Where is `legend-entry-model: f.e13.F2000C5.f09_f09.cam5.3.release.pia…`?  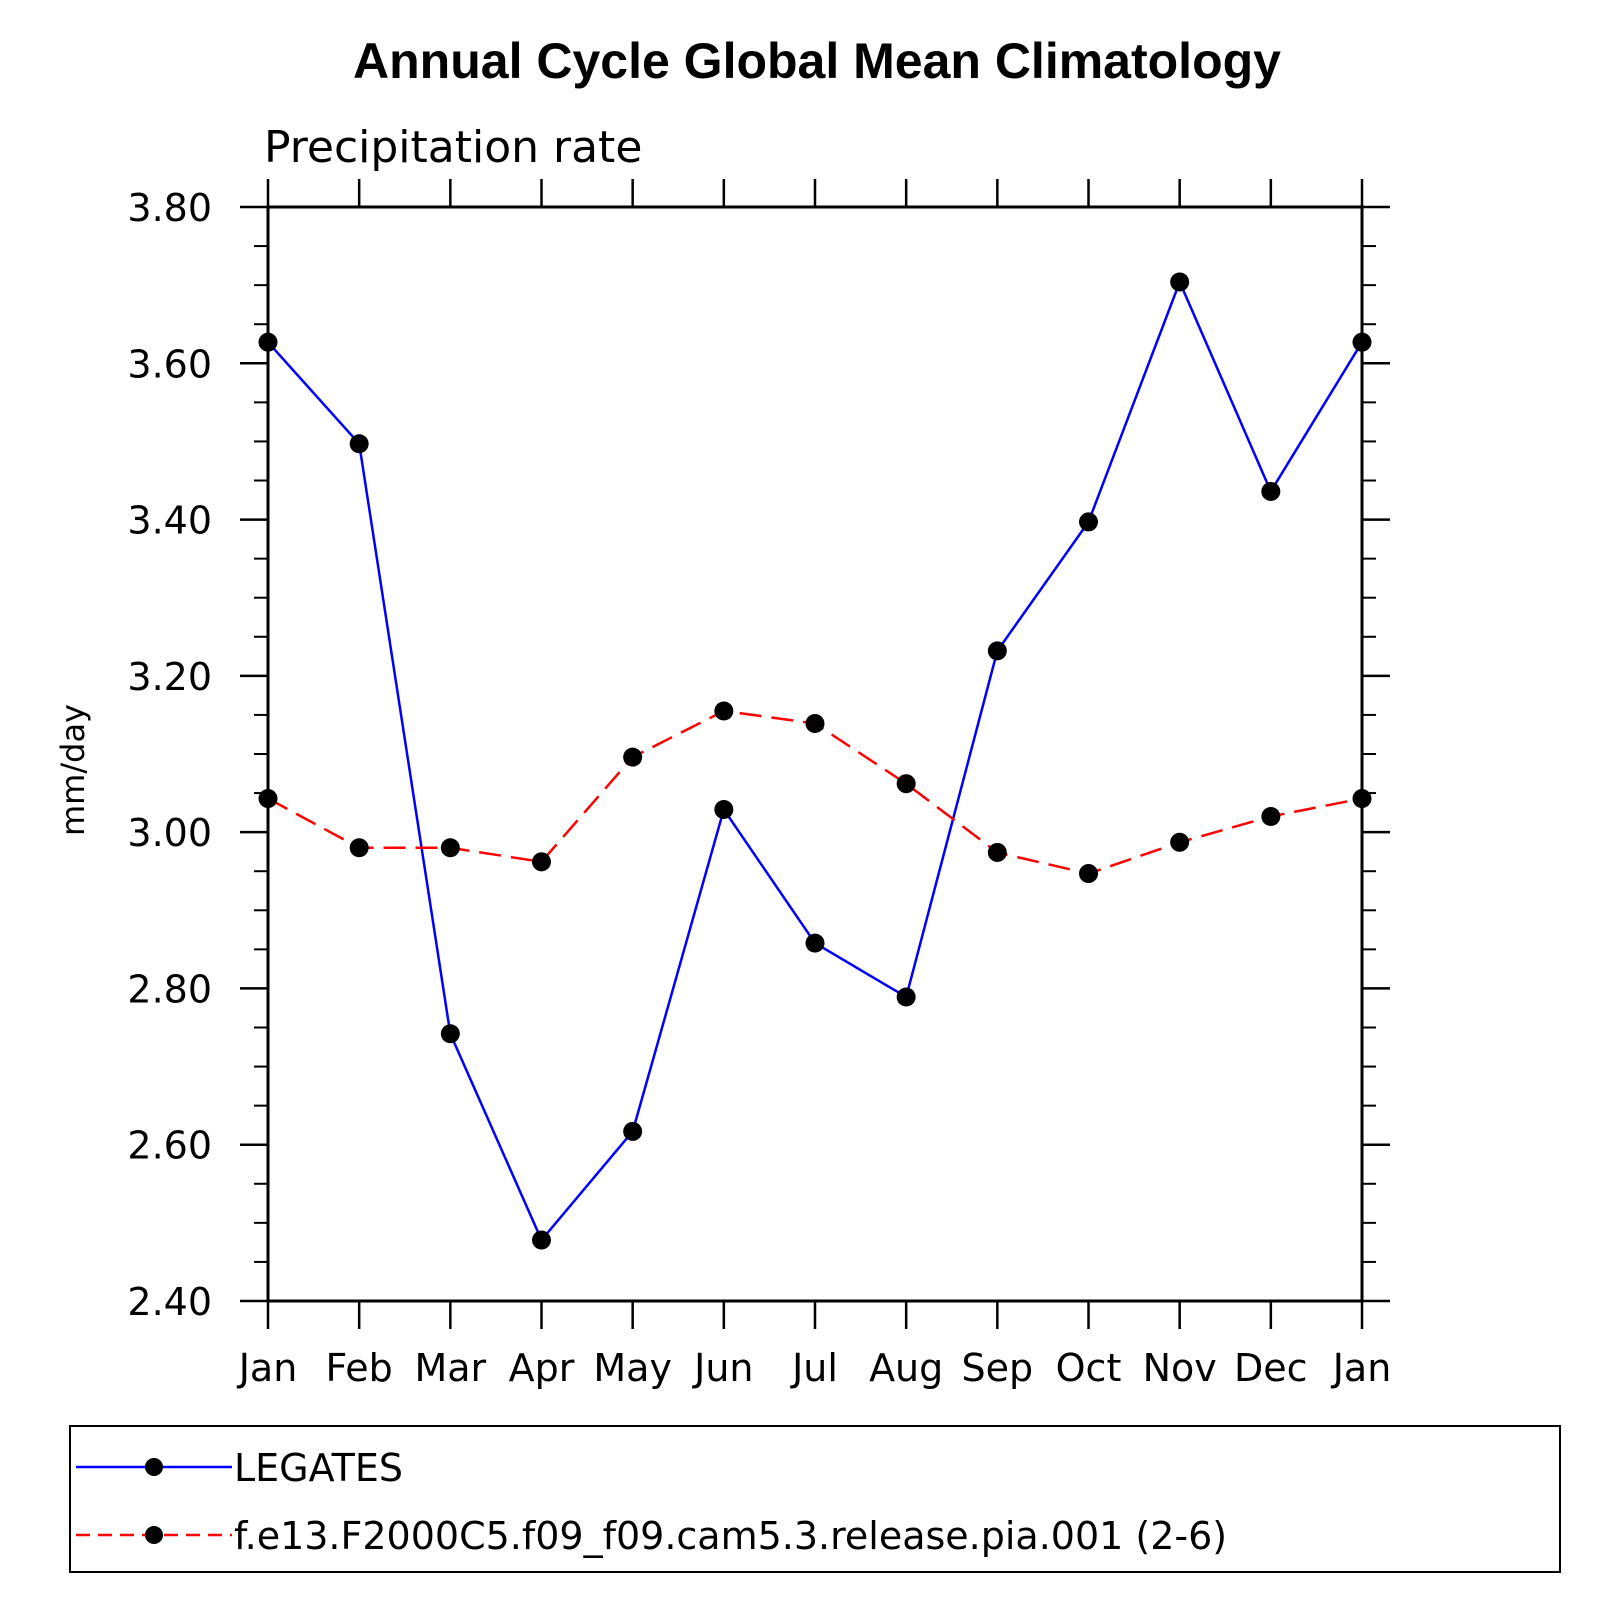
legend-entry-model: f.e13.F2000C5.f09_f09.cam5.3.release.pia… is located at coordinates (651, 1536).